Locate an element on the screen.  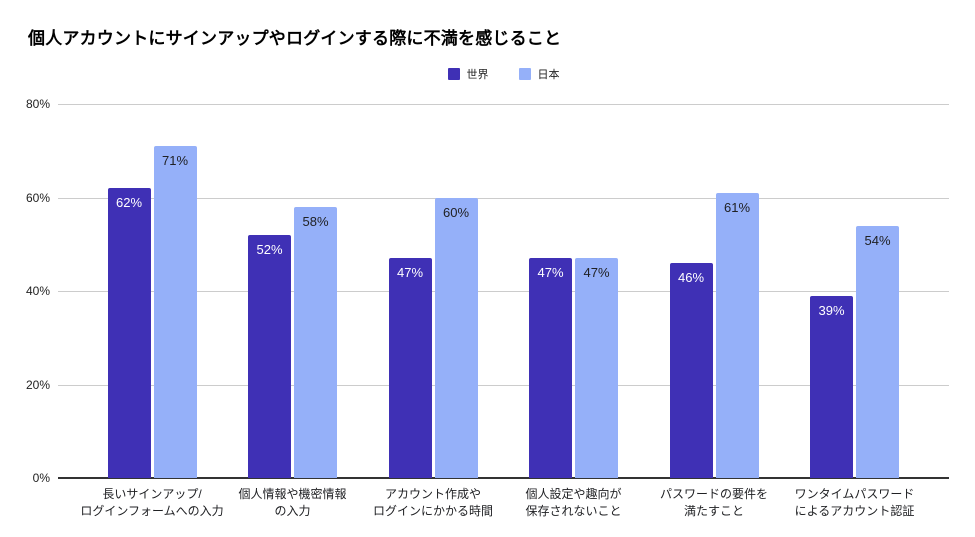
bar-group-2: 52% 58% is located at coordinates (292, 291).